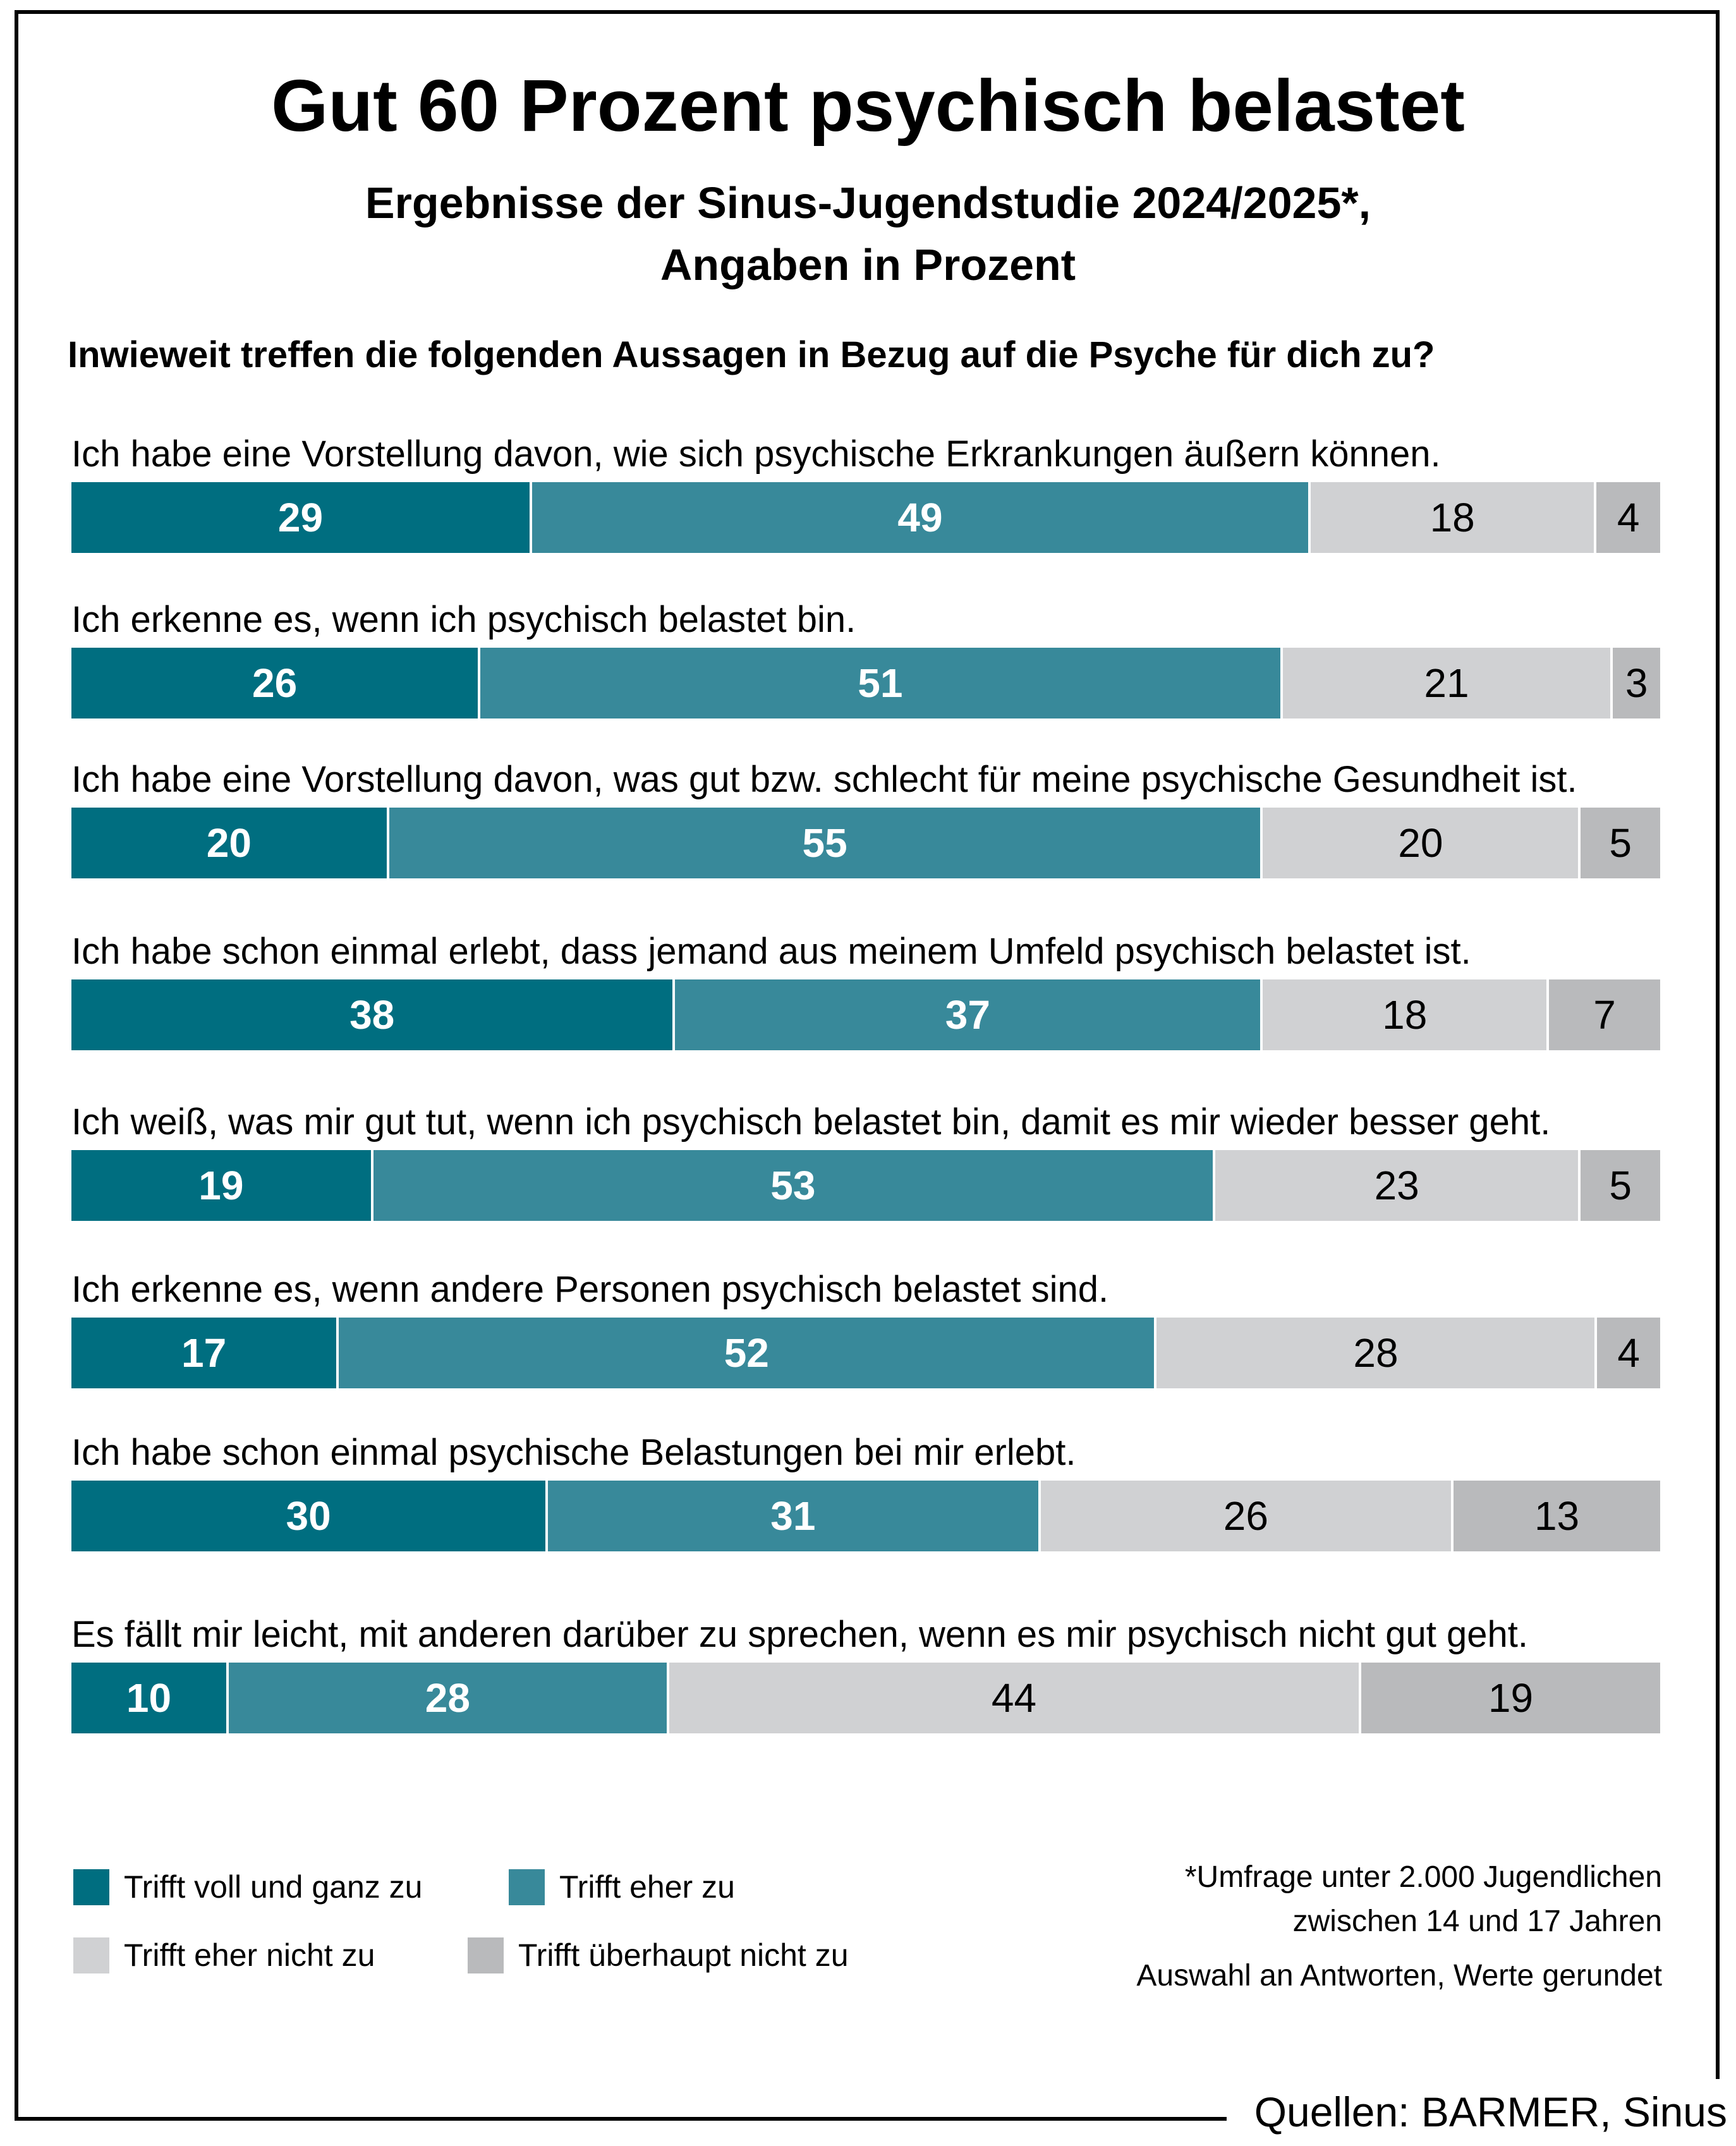 This screenshot has height=2146, width=1736. I want to click on legend-item-trifft-ueberhaupt-nicht-zu: Trifft überhaupt nicht zu, so click(659, 1955).